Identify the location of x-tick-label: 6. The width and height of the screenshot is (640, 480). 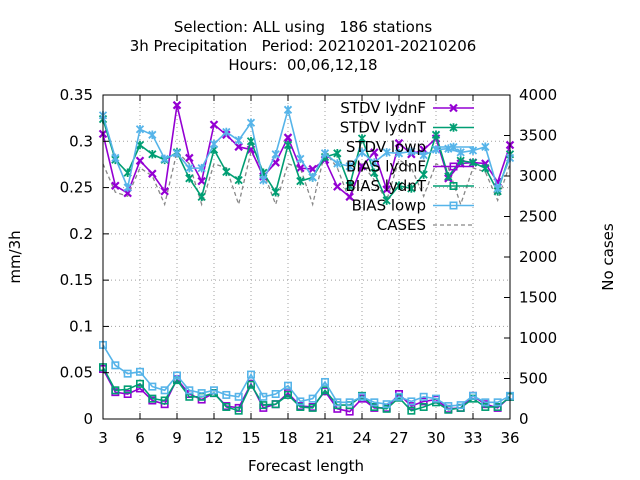
(140, 438).